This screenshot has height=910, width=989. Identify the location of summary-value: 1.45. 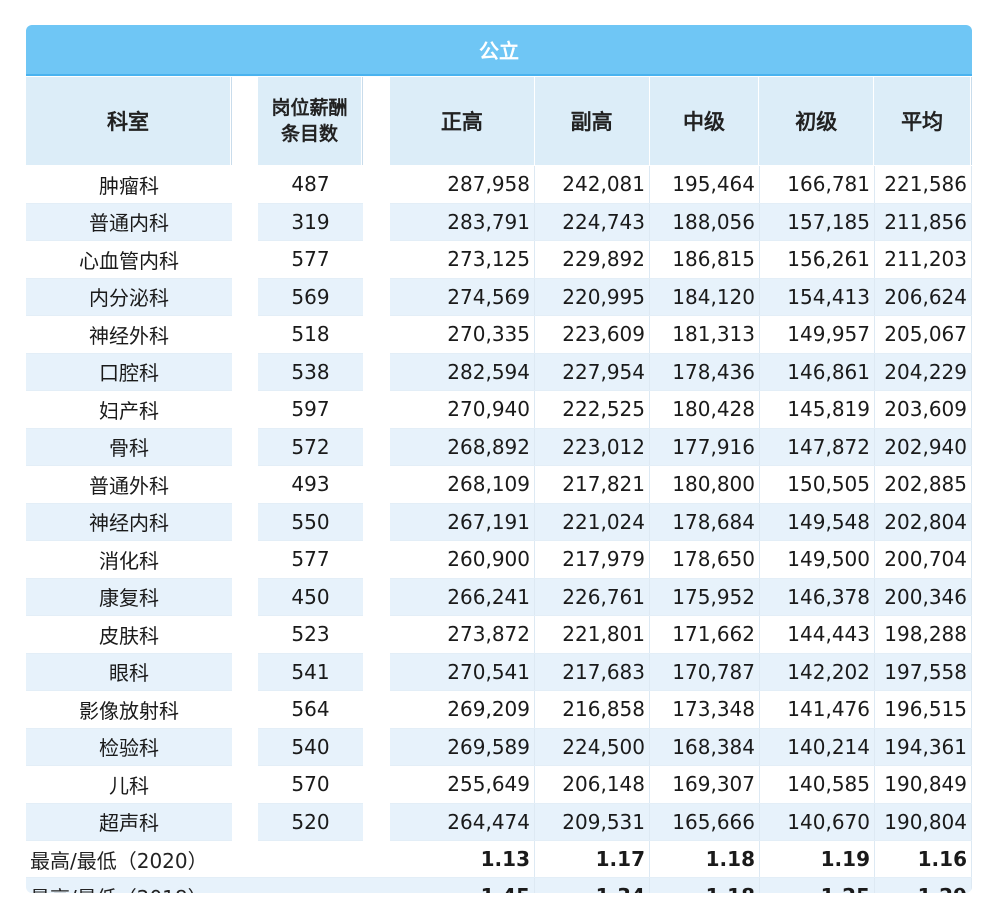
(462, 885).